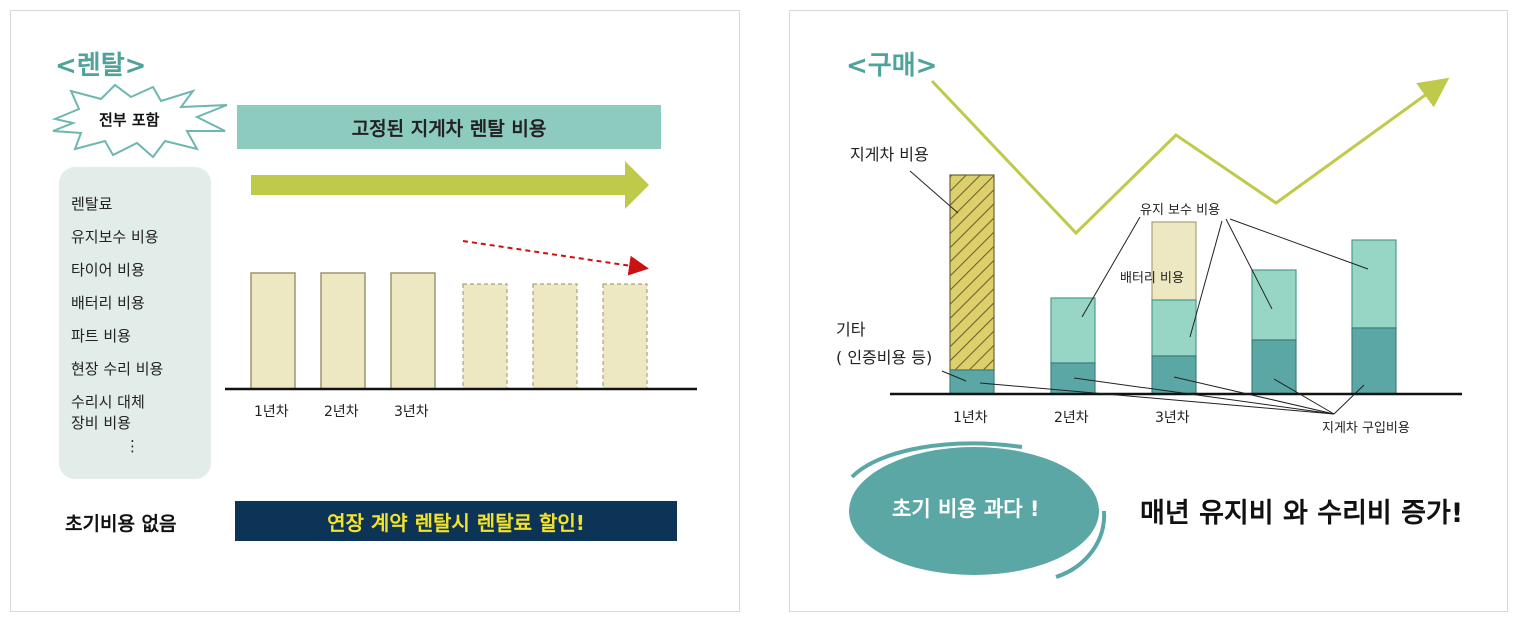 This screenshot has width=1518, height=622. Describe the element at coordinates (1174, 375) in the screenshot. I see `purchase-bar-year3-purchase` at that location.